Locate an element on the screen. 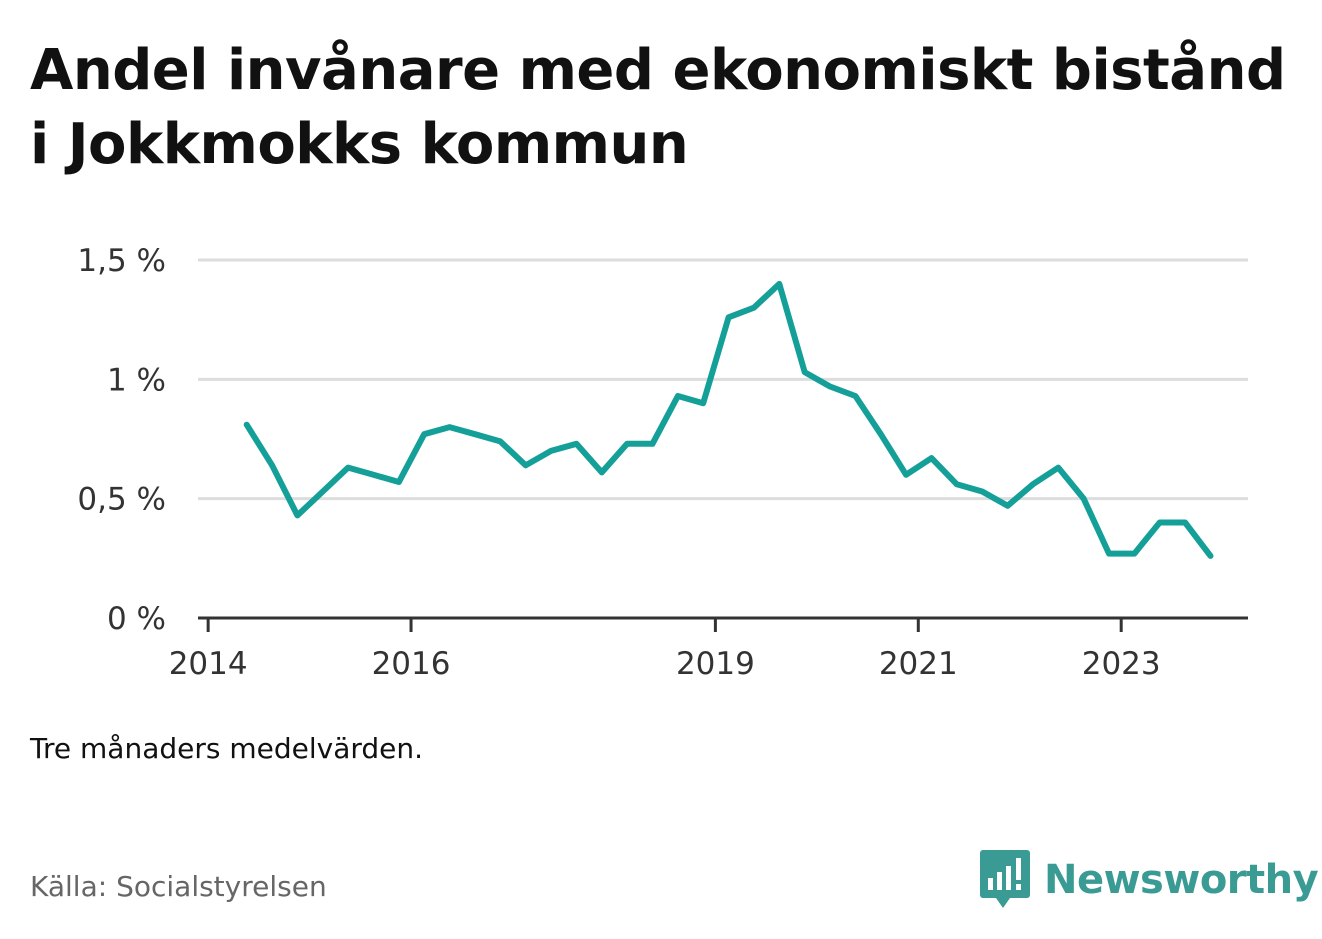  x-tick-label: 2014 is located at coordinates (208, 664).